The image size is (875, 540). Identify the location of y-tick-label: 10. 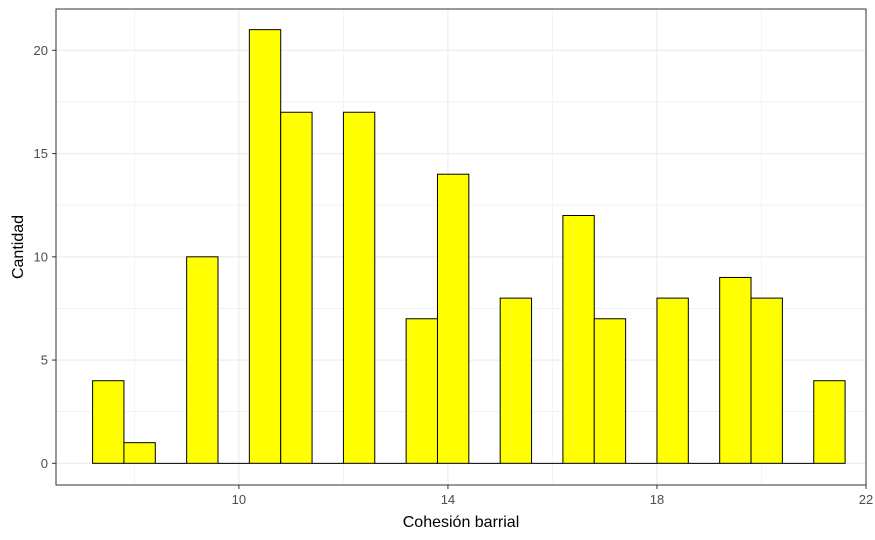
(41, 256).